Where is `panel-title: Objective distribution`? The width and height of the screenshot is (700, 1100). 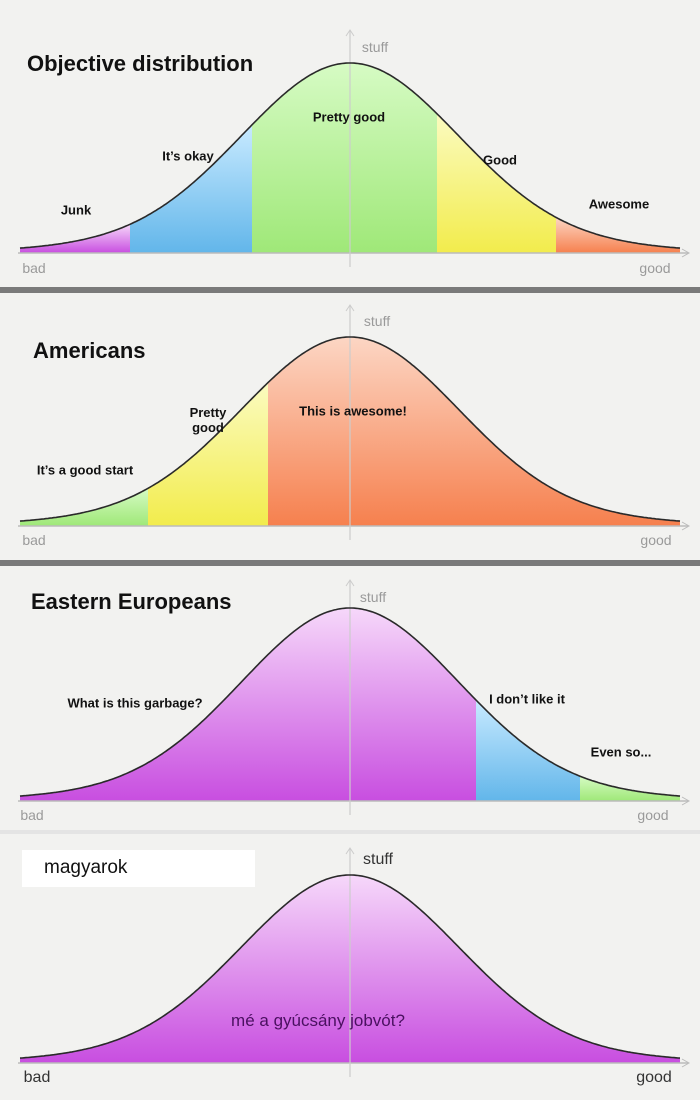
panel-title: Objective distribution is located at coordinates (140, 63).